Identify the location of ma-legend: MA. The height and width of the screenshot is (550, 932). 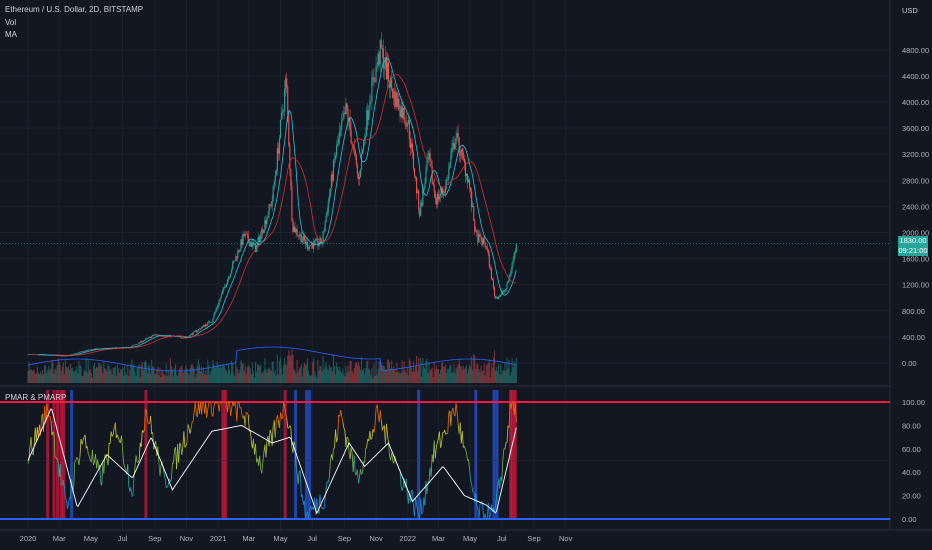
(11, 34).